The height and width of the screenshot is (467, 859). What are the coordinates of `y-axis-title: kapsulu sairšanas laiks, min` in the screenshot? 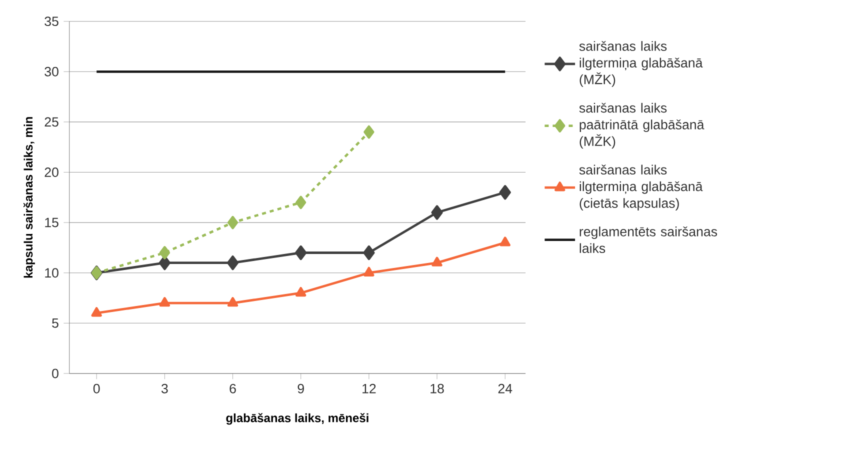 It's located at (29, 197).